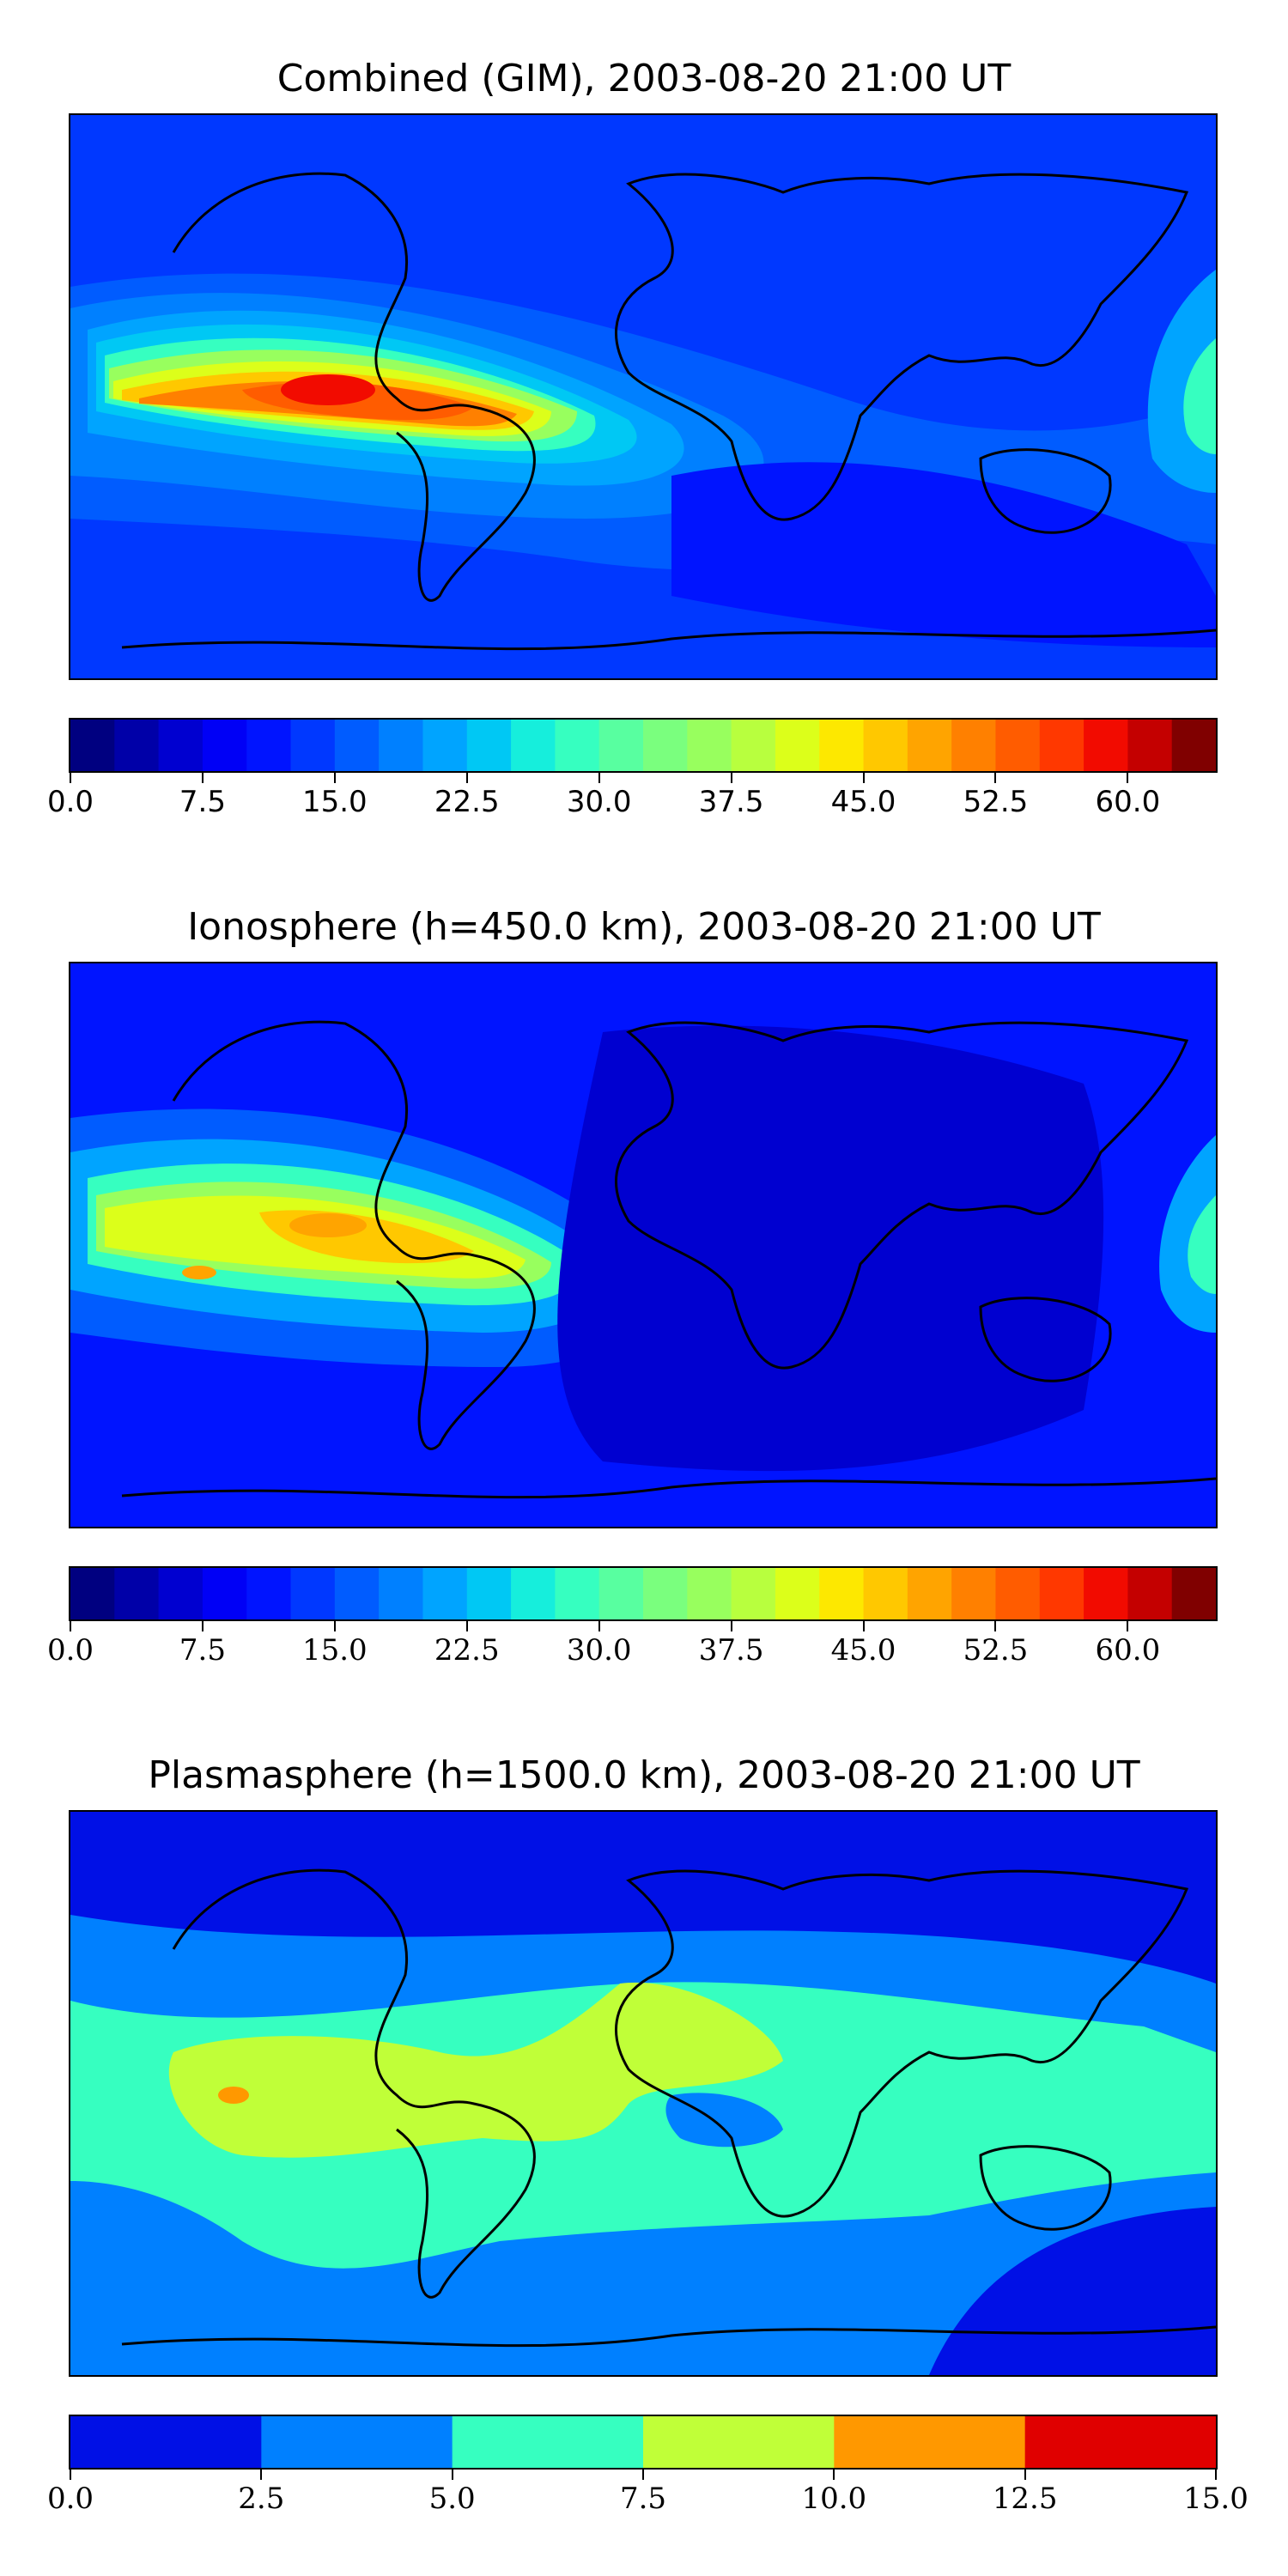 This screenshot has width=1288, height=2576. Describe the element at coordinates (644, 78) in the screenshot. I see `panel1-title: Combined (GIM), 2003-08-20 21:00 UT` at that location.